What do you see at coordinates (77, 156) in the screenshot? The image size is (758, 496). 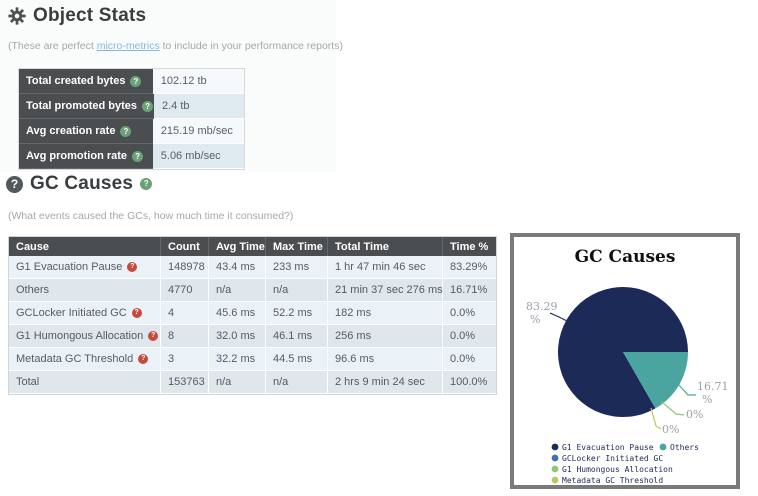 I see `stat-label-text: Avg promotion rate` at bounding box center [77, 156].